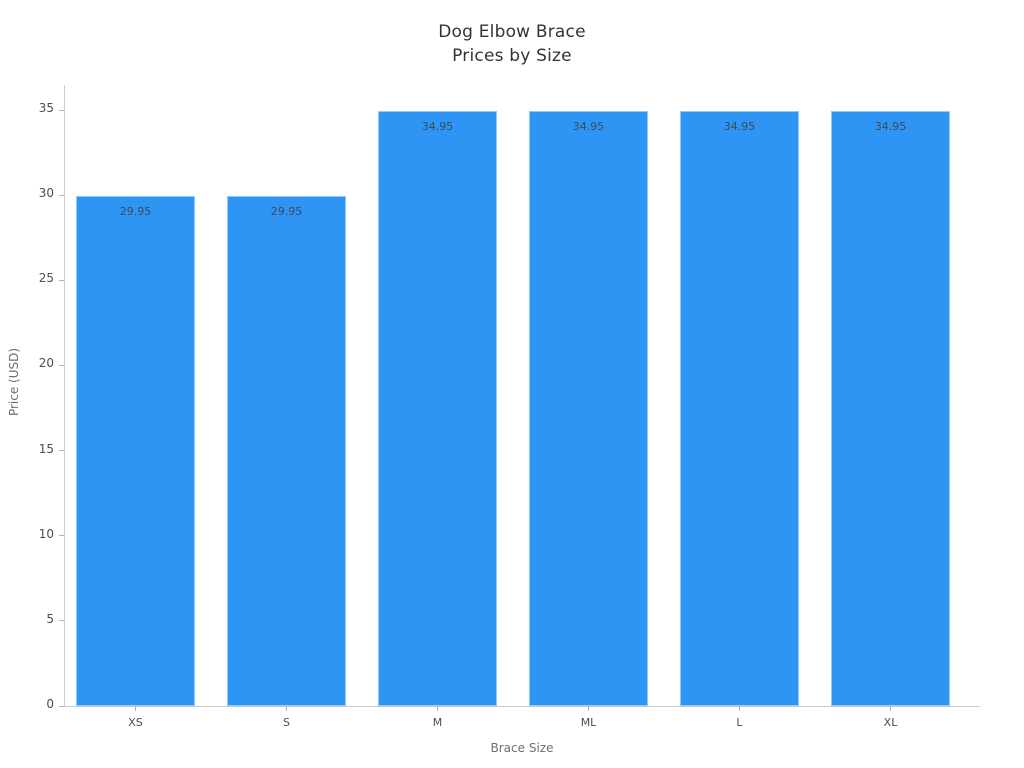 This screenshot has height=768, width=1024. I want to click on x-tick-label: L, so click(739, 722).